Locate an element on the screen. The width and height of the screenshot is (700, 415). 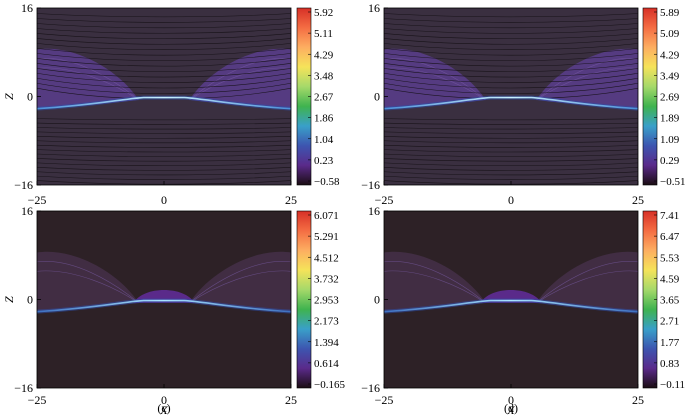
colorbar-tick-label: 0.23 is located at coordinates (324, 161).